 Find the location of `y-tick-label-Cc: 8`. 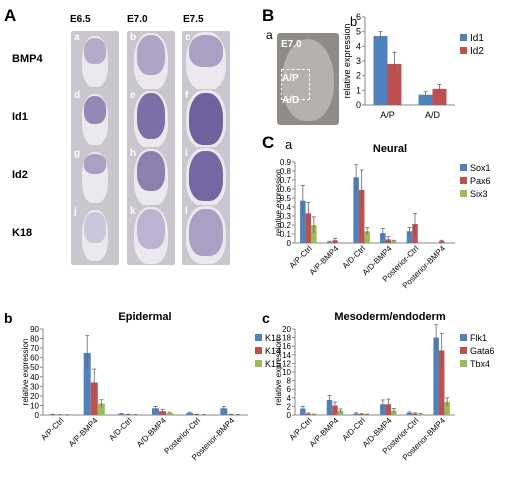

y-tick-label-Cc: 8 is located at coordinates (289, 381).